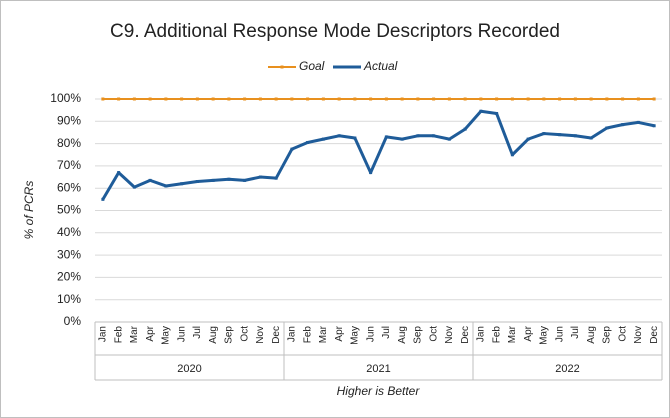  Describe the element at coordinates (189, 369) in the screenshot. I see `x-group-label: 2020` at that location.